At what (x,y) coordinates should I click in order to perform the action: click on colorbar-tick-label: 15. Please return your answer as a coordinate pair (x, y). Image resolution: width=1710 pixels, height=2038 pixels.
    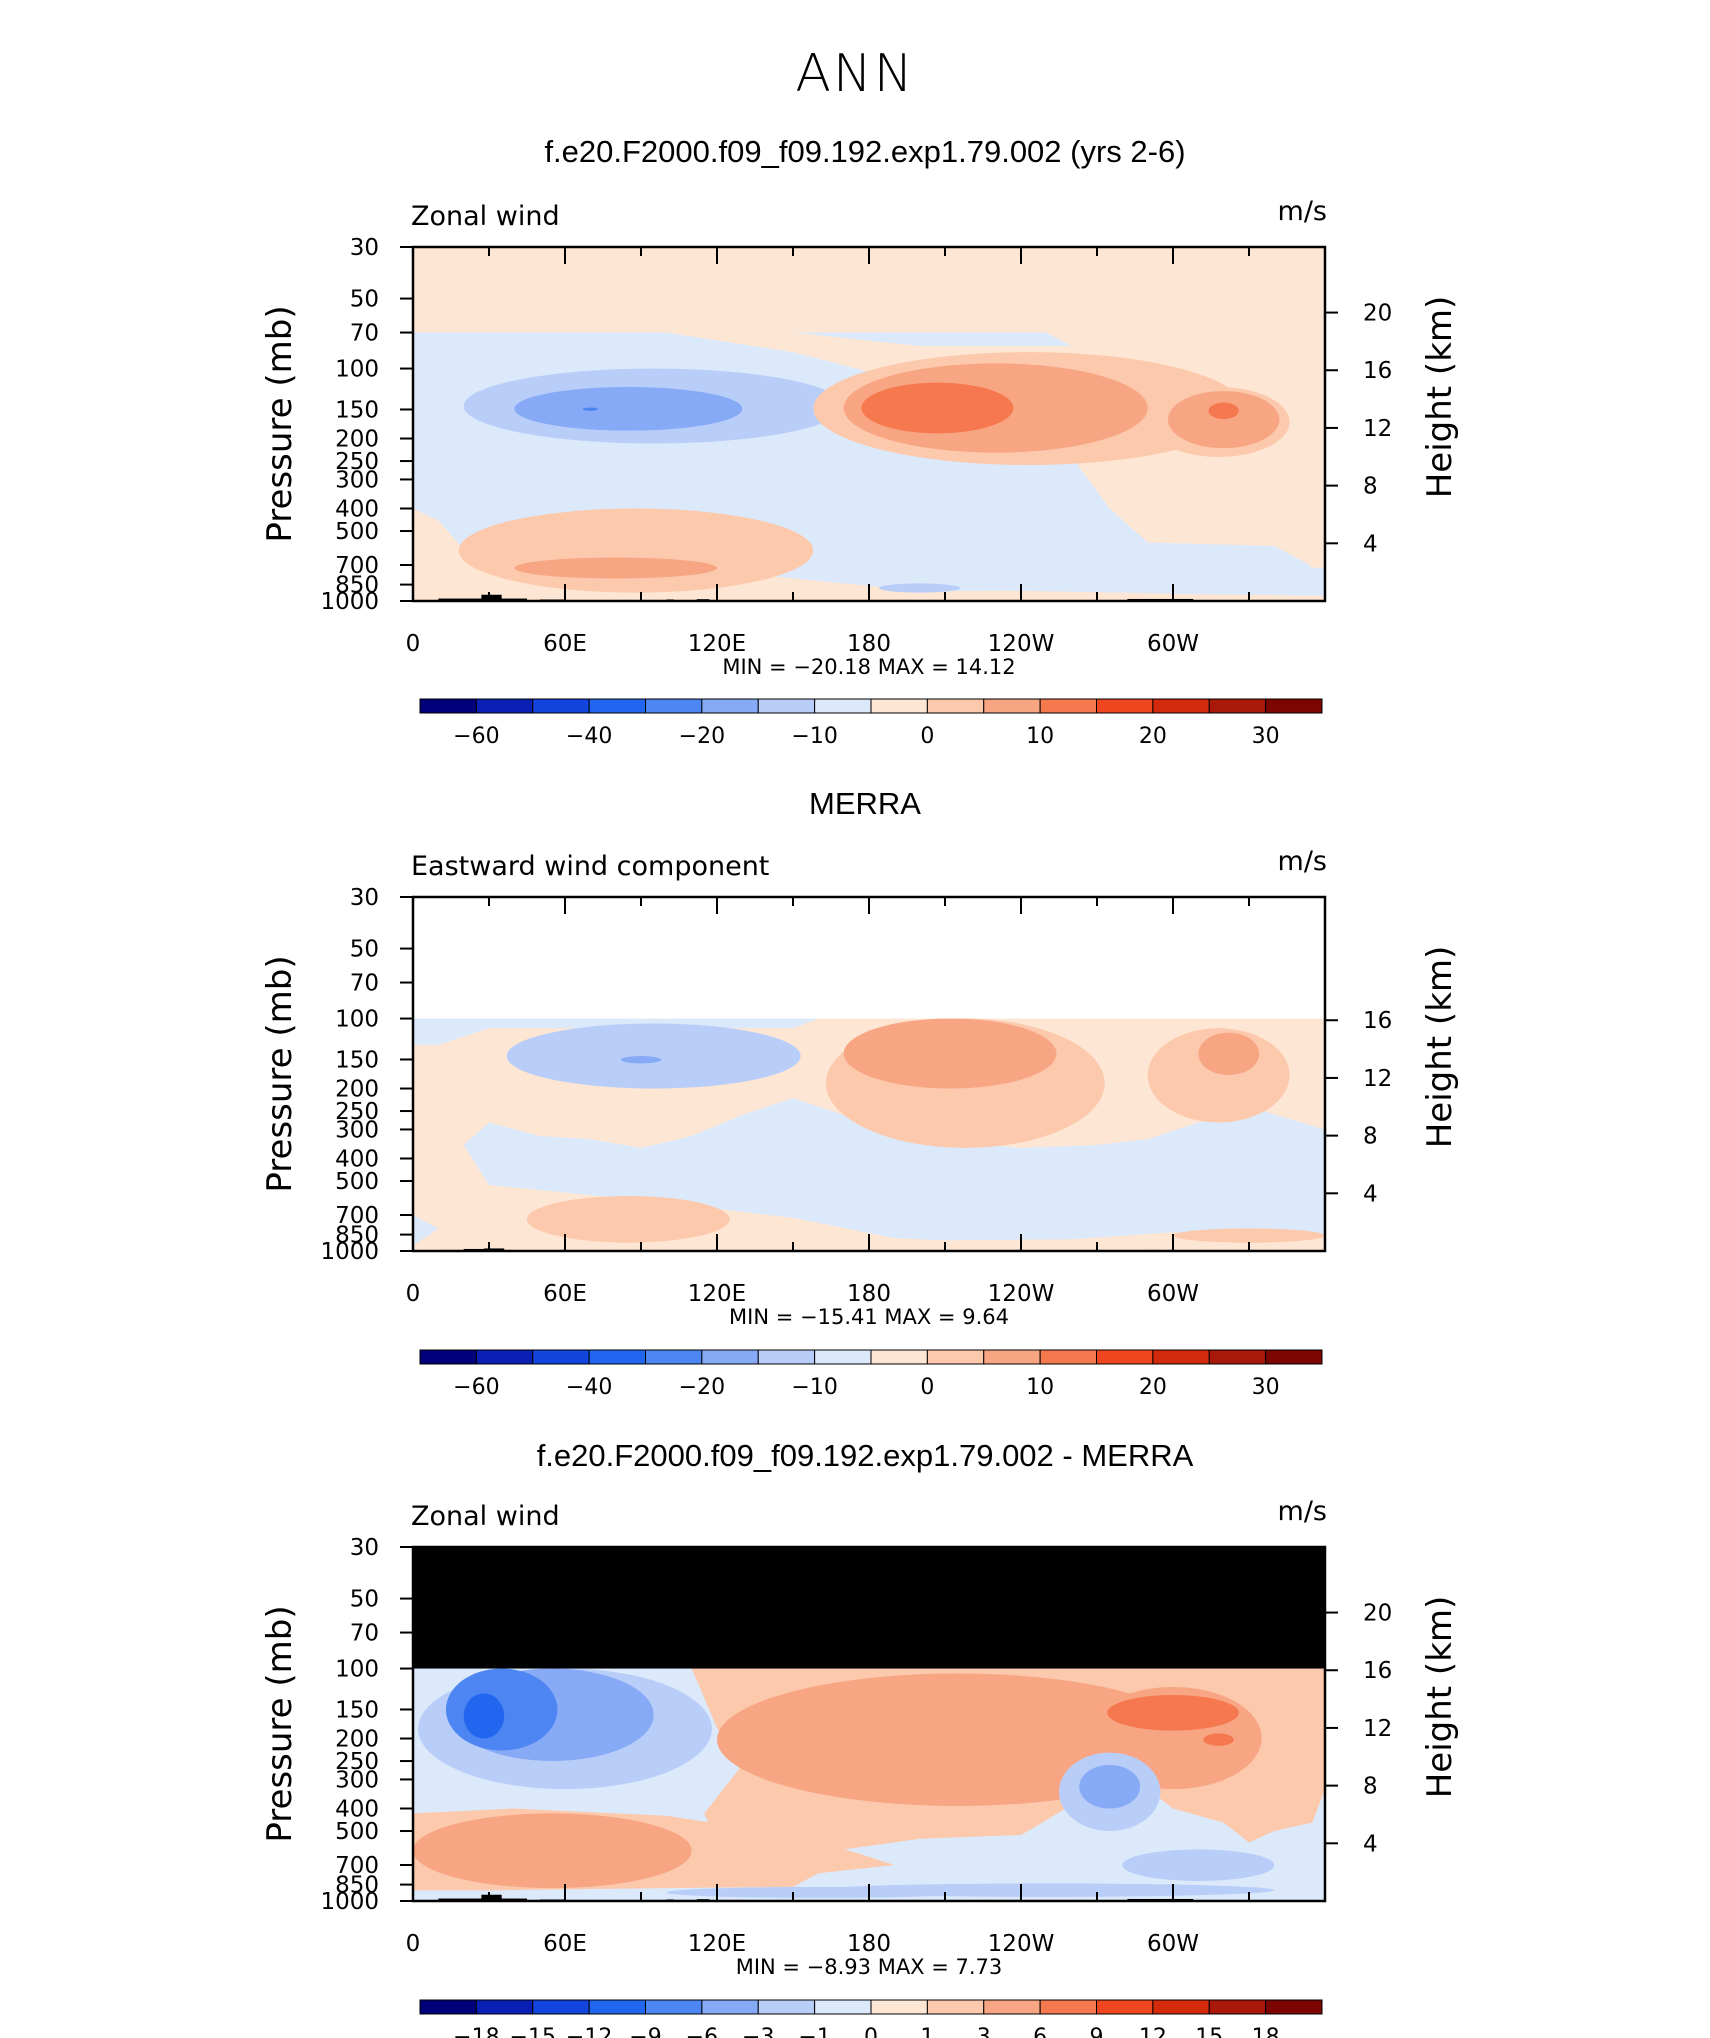
    Looking at the image, I should click on (1209, 2031).